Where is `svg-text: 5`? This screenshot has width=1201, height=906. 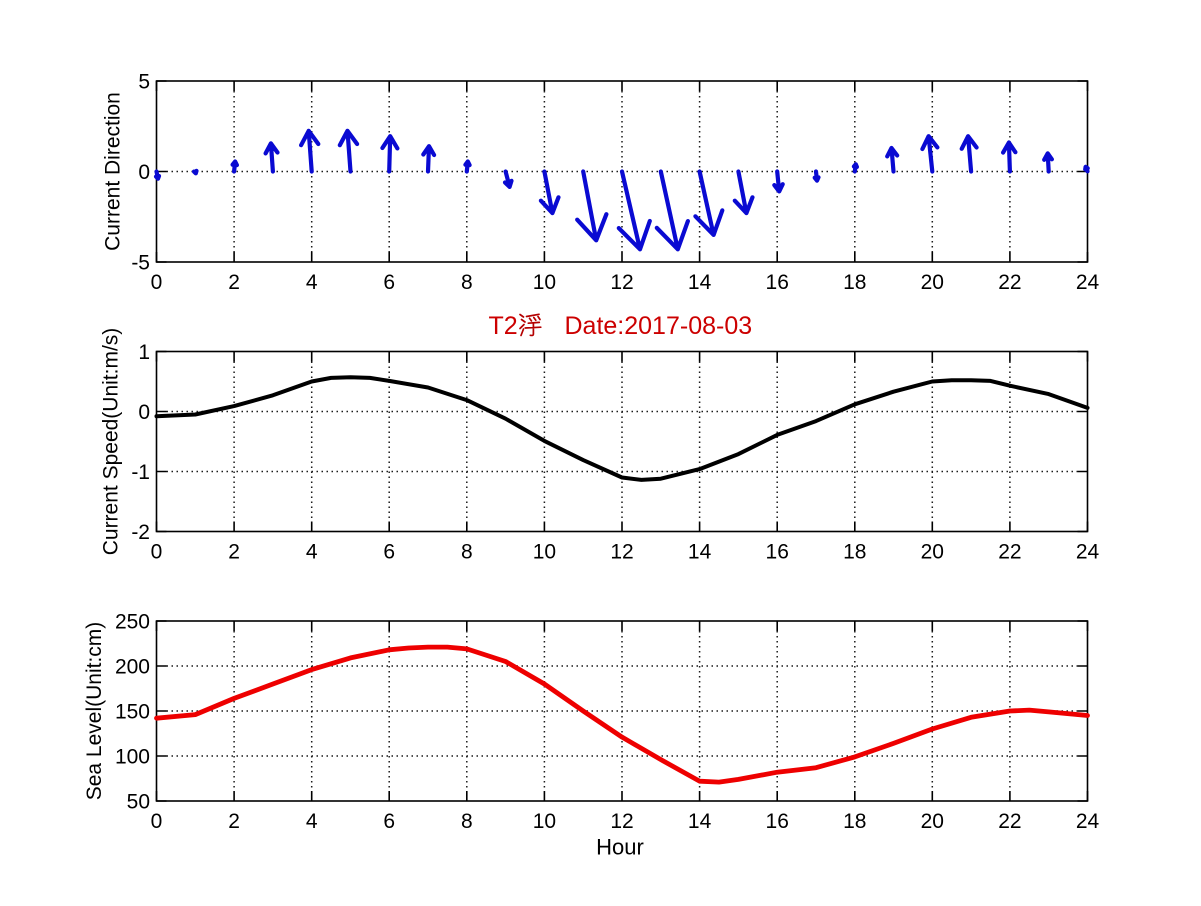
svg-text: 5 is located at coordinates (144, 82).